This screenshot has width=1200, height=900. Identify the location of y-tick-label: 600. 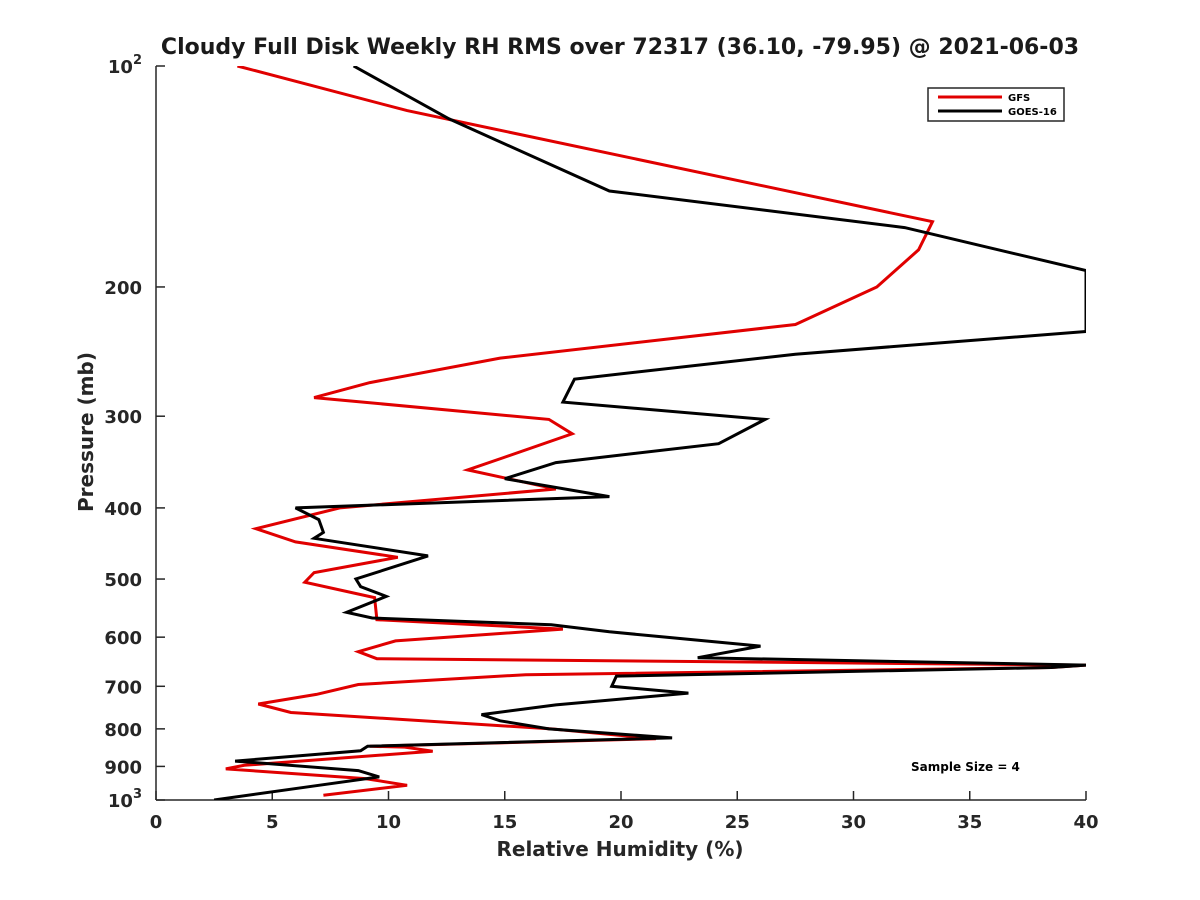
(123, 638).